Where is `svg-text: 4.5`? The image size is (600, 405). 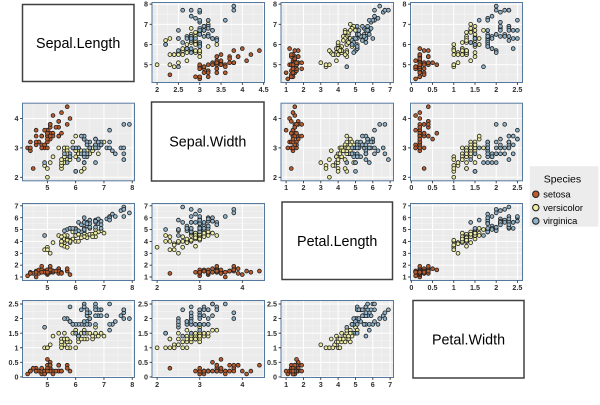 svg-text: 4.5 is located at coordinates (264, 89).